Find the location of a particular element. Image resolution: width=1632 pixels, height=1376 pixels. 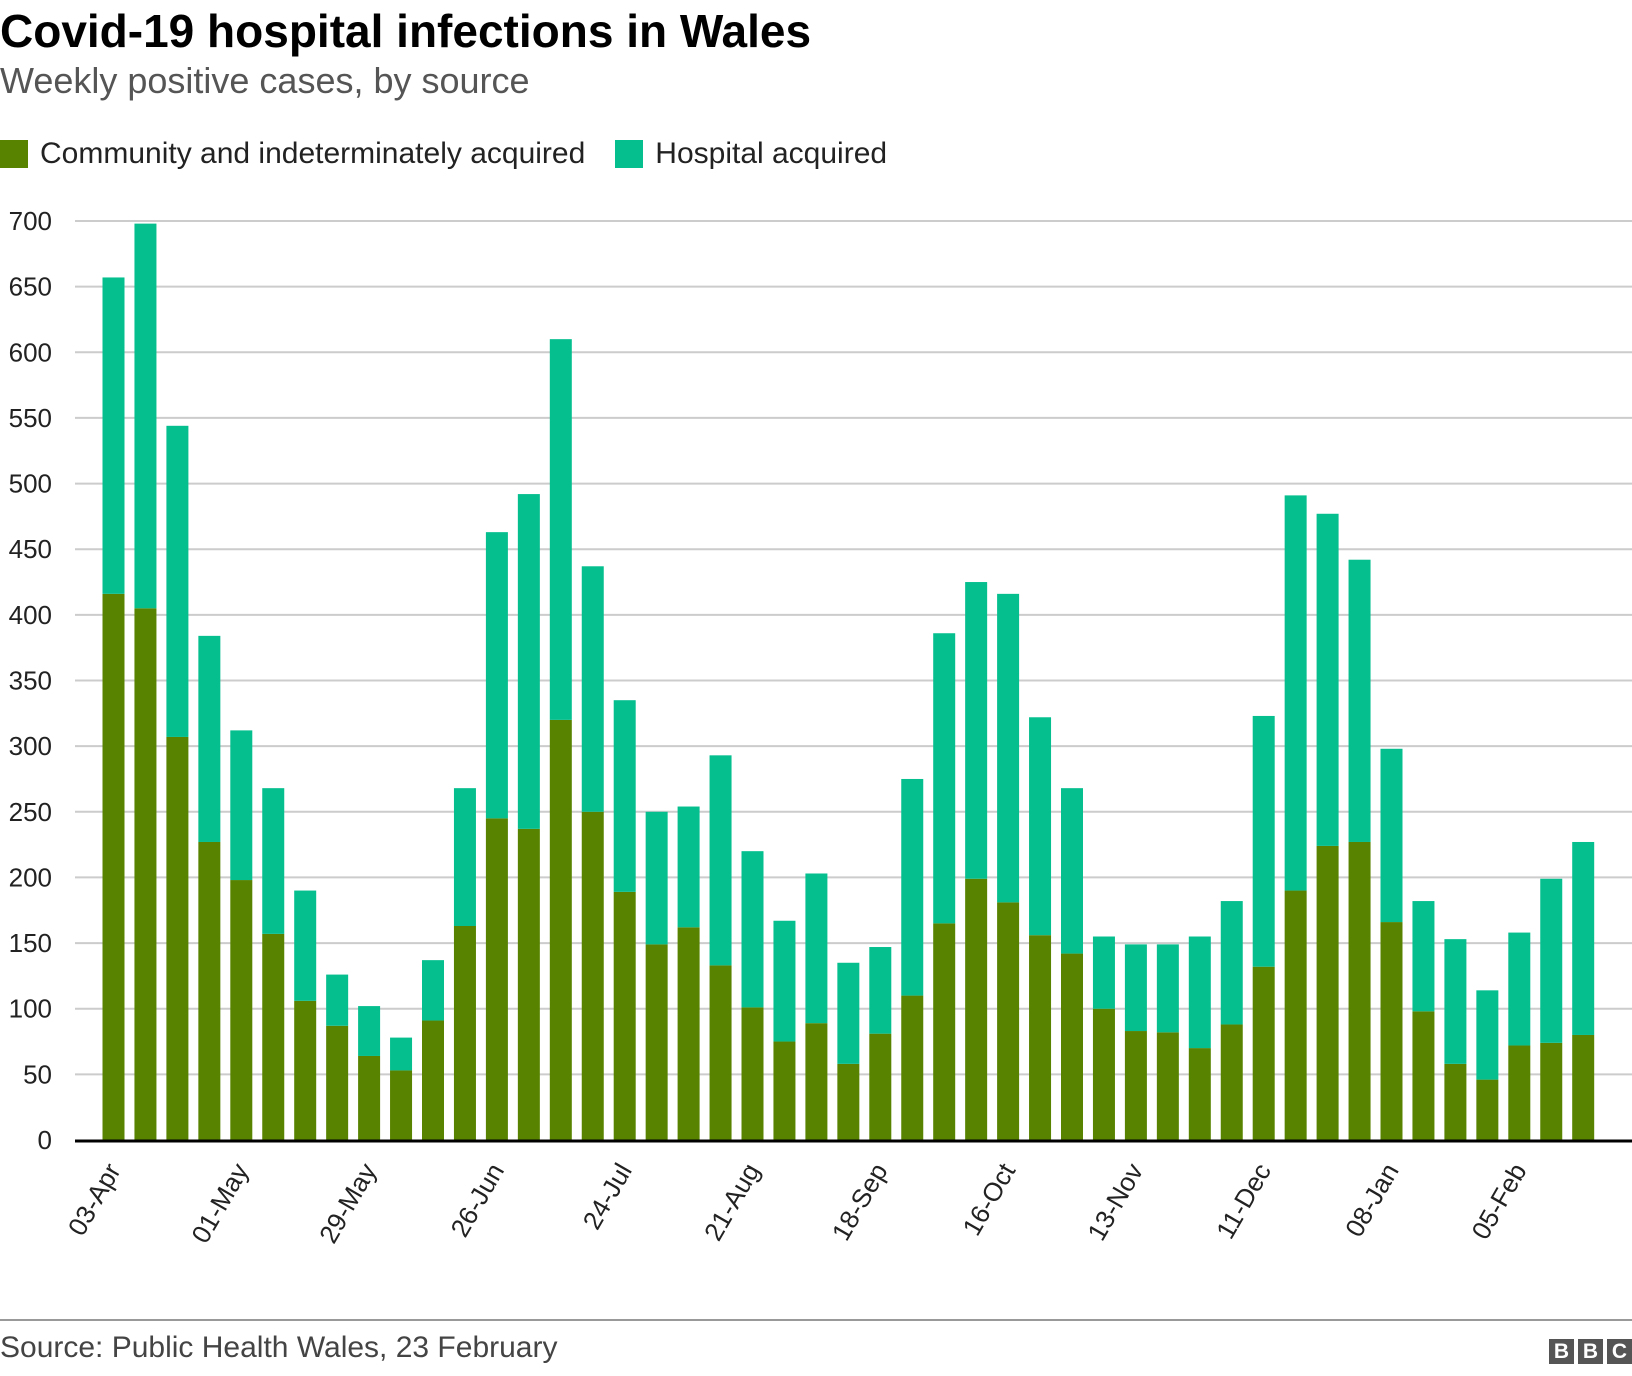

source-note: Source: Public Health Wales, 23 February is located at coordinates (279, 1347).